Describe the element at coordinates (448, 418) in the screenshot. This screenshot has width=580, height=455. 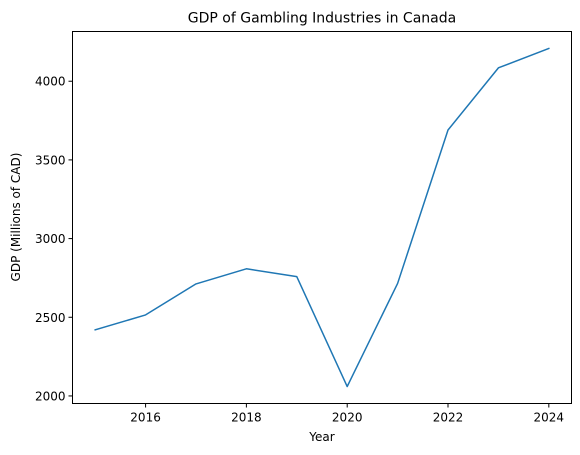
I see `x-tick-label: 2022` at that location.